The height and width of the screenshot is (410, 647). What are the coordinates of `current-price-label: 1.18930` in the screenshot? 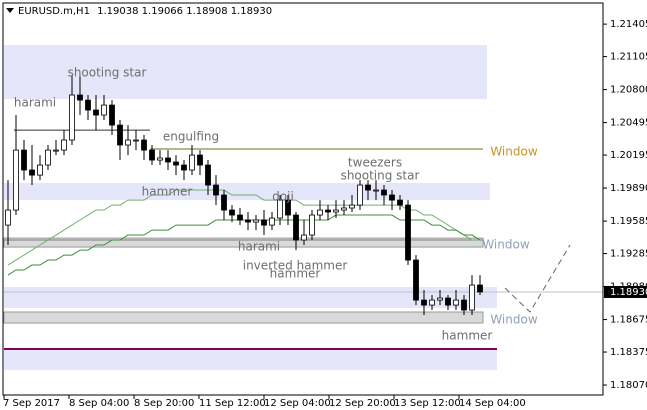 It's located at (628, 292).